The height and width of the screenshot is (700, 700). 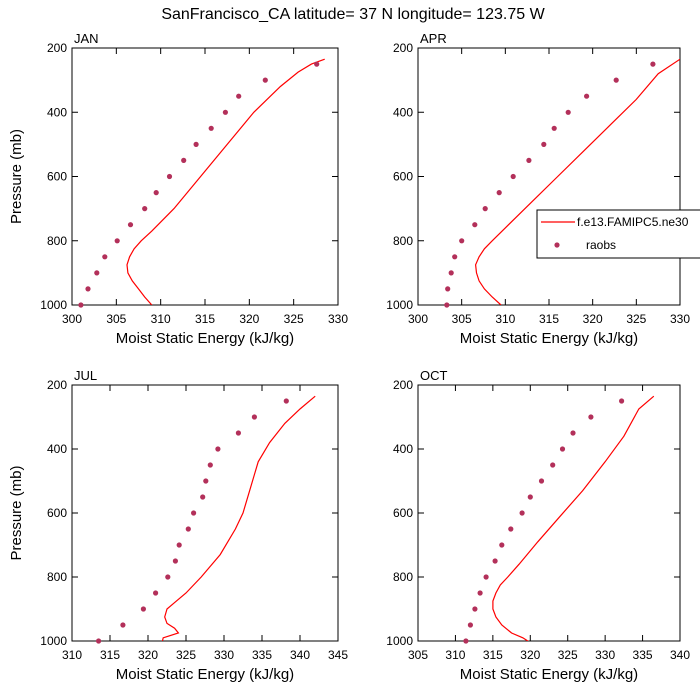 I want to click on x-tick-label: 335, so click(x=643, y=655).